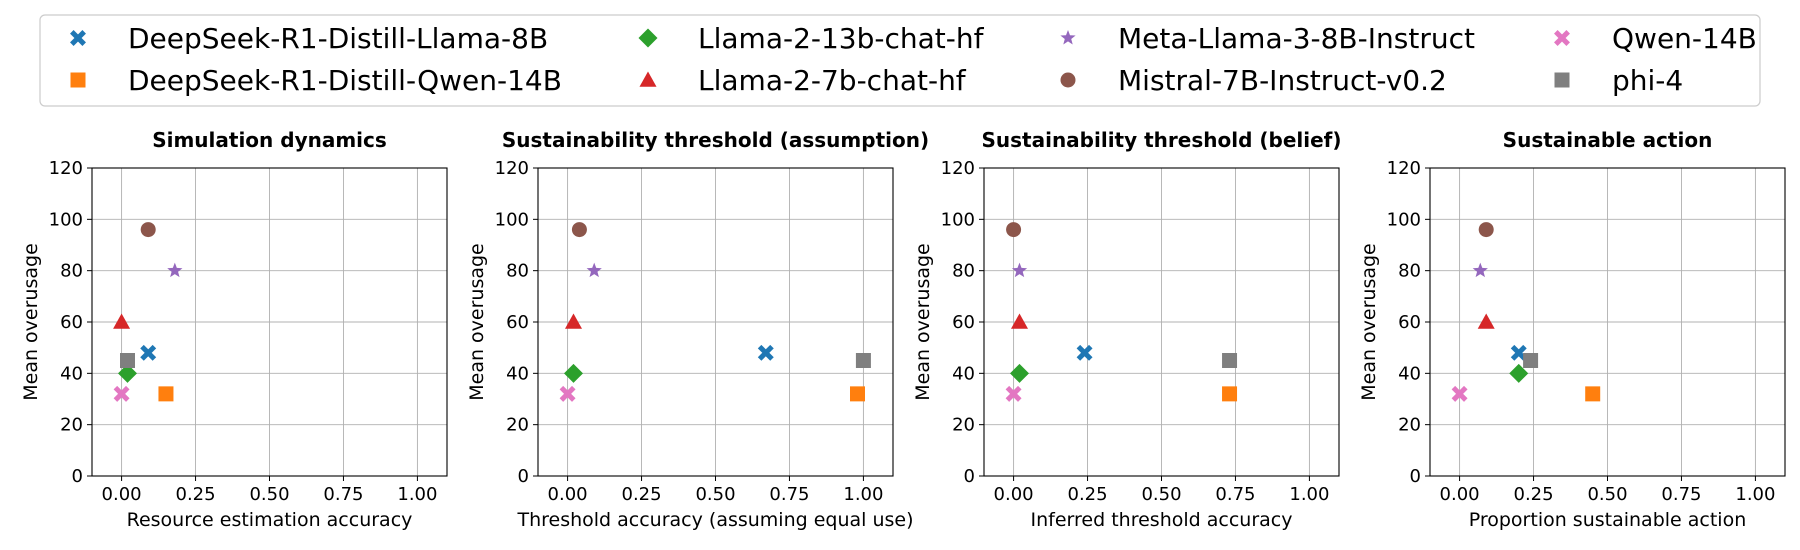  I want to click on panel-title: Sustainable action, so click(1608, 140).